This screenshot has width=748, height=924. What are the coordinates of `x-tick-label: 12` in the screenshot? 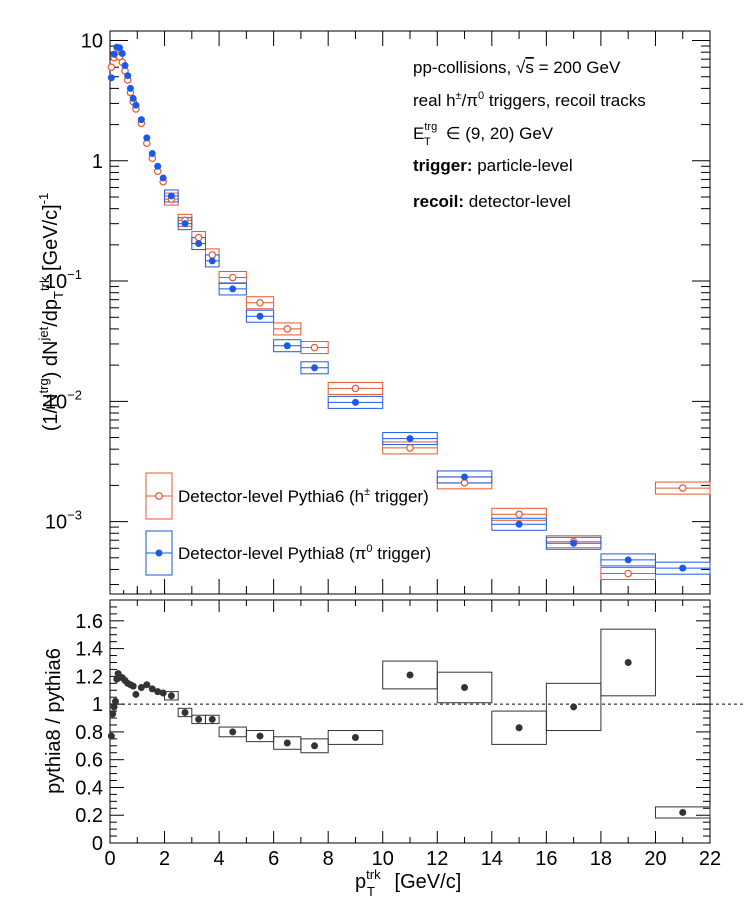 It's located at (437, 859).